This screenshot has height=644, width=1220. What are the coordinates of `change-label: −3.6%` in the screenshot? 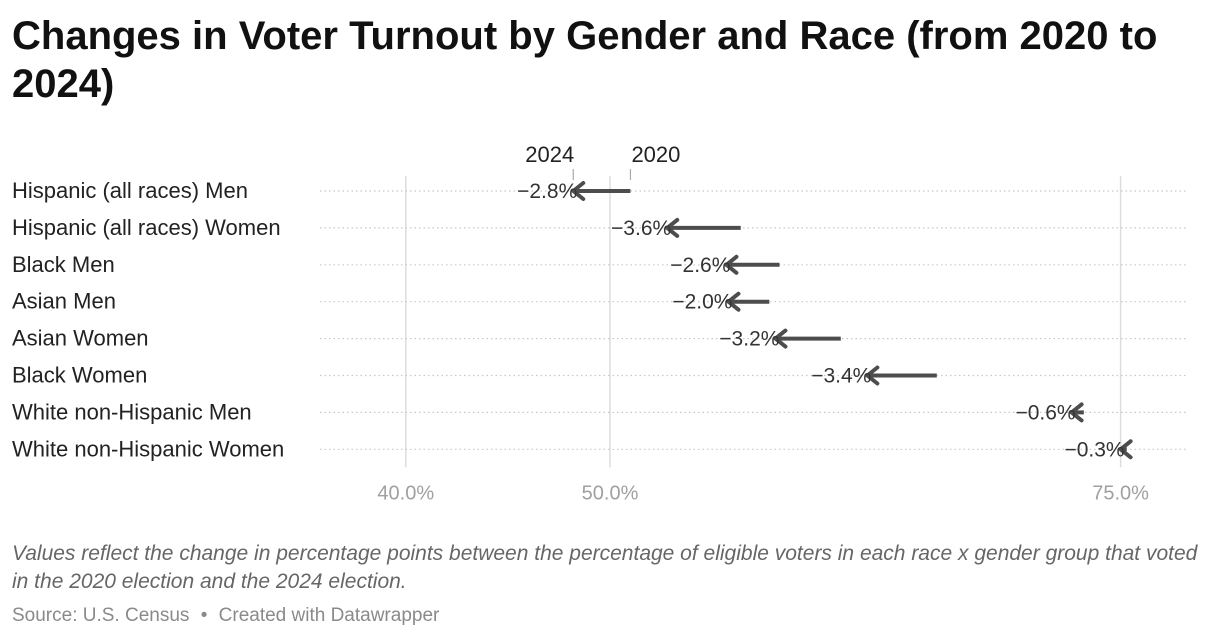 It's located at (641, 228).